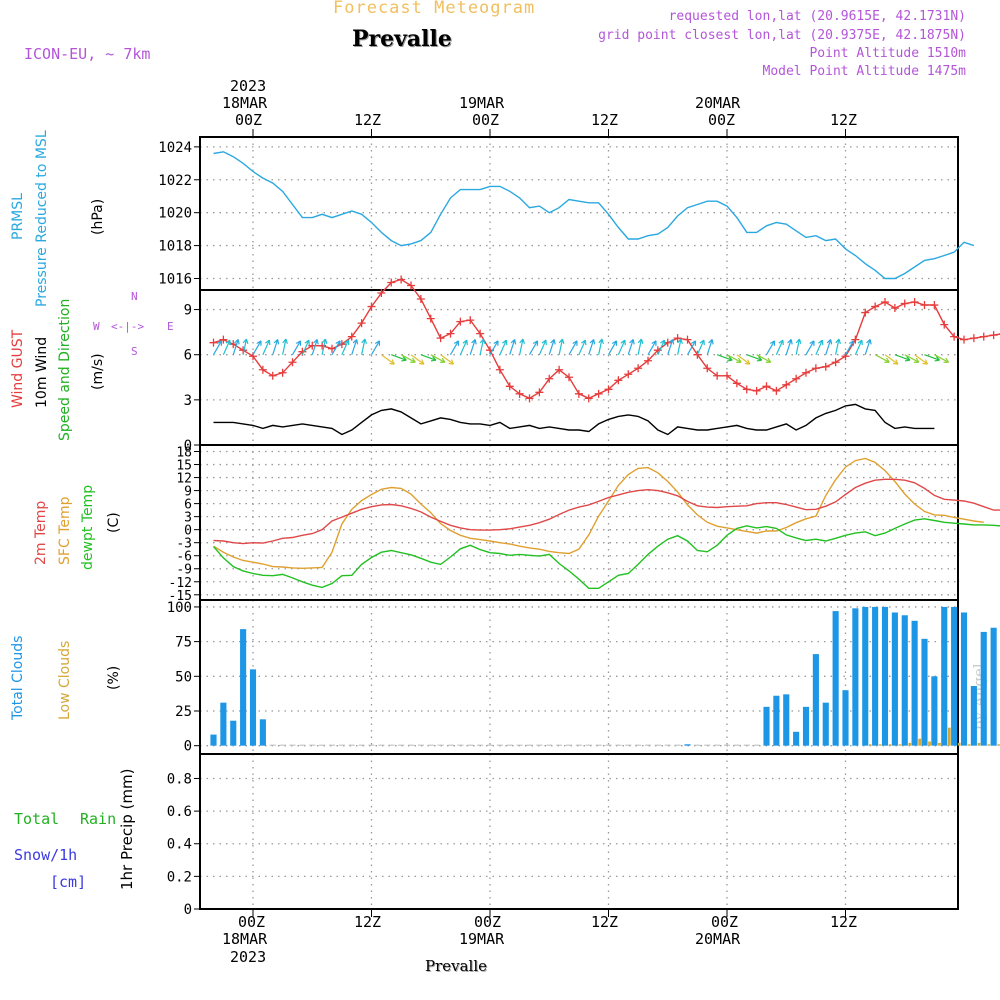 This screenshot has height=1000, width=1000. Describe the element at coordinates (245, 103) in the screenshot. I see `top-date-label: 18MAR` at that location.